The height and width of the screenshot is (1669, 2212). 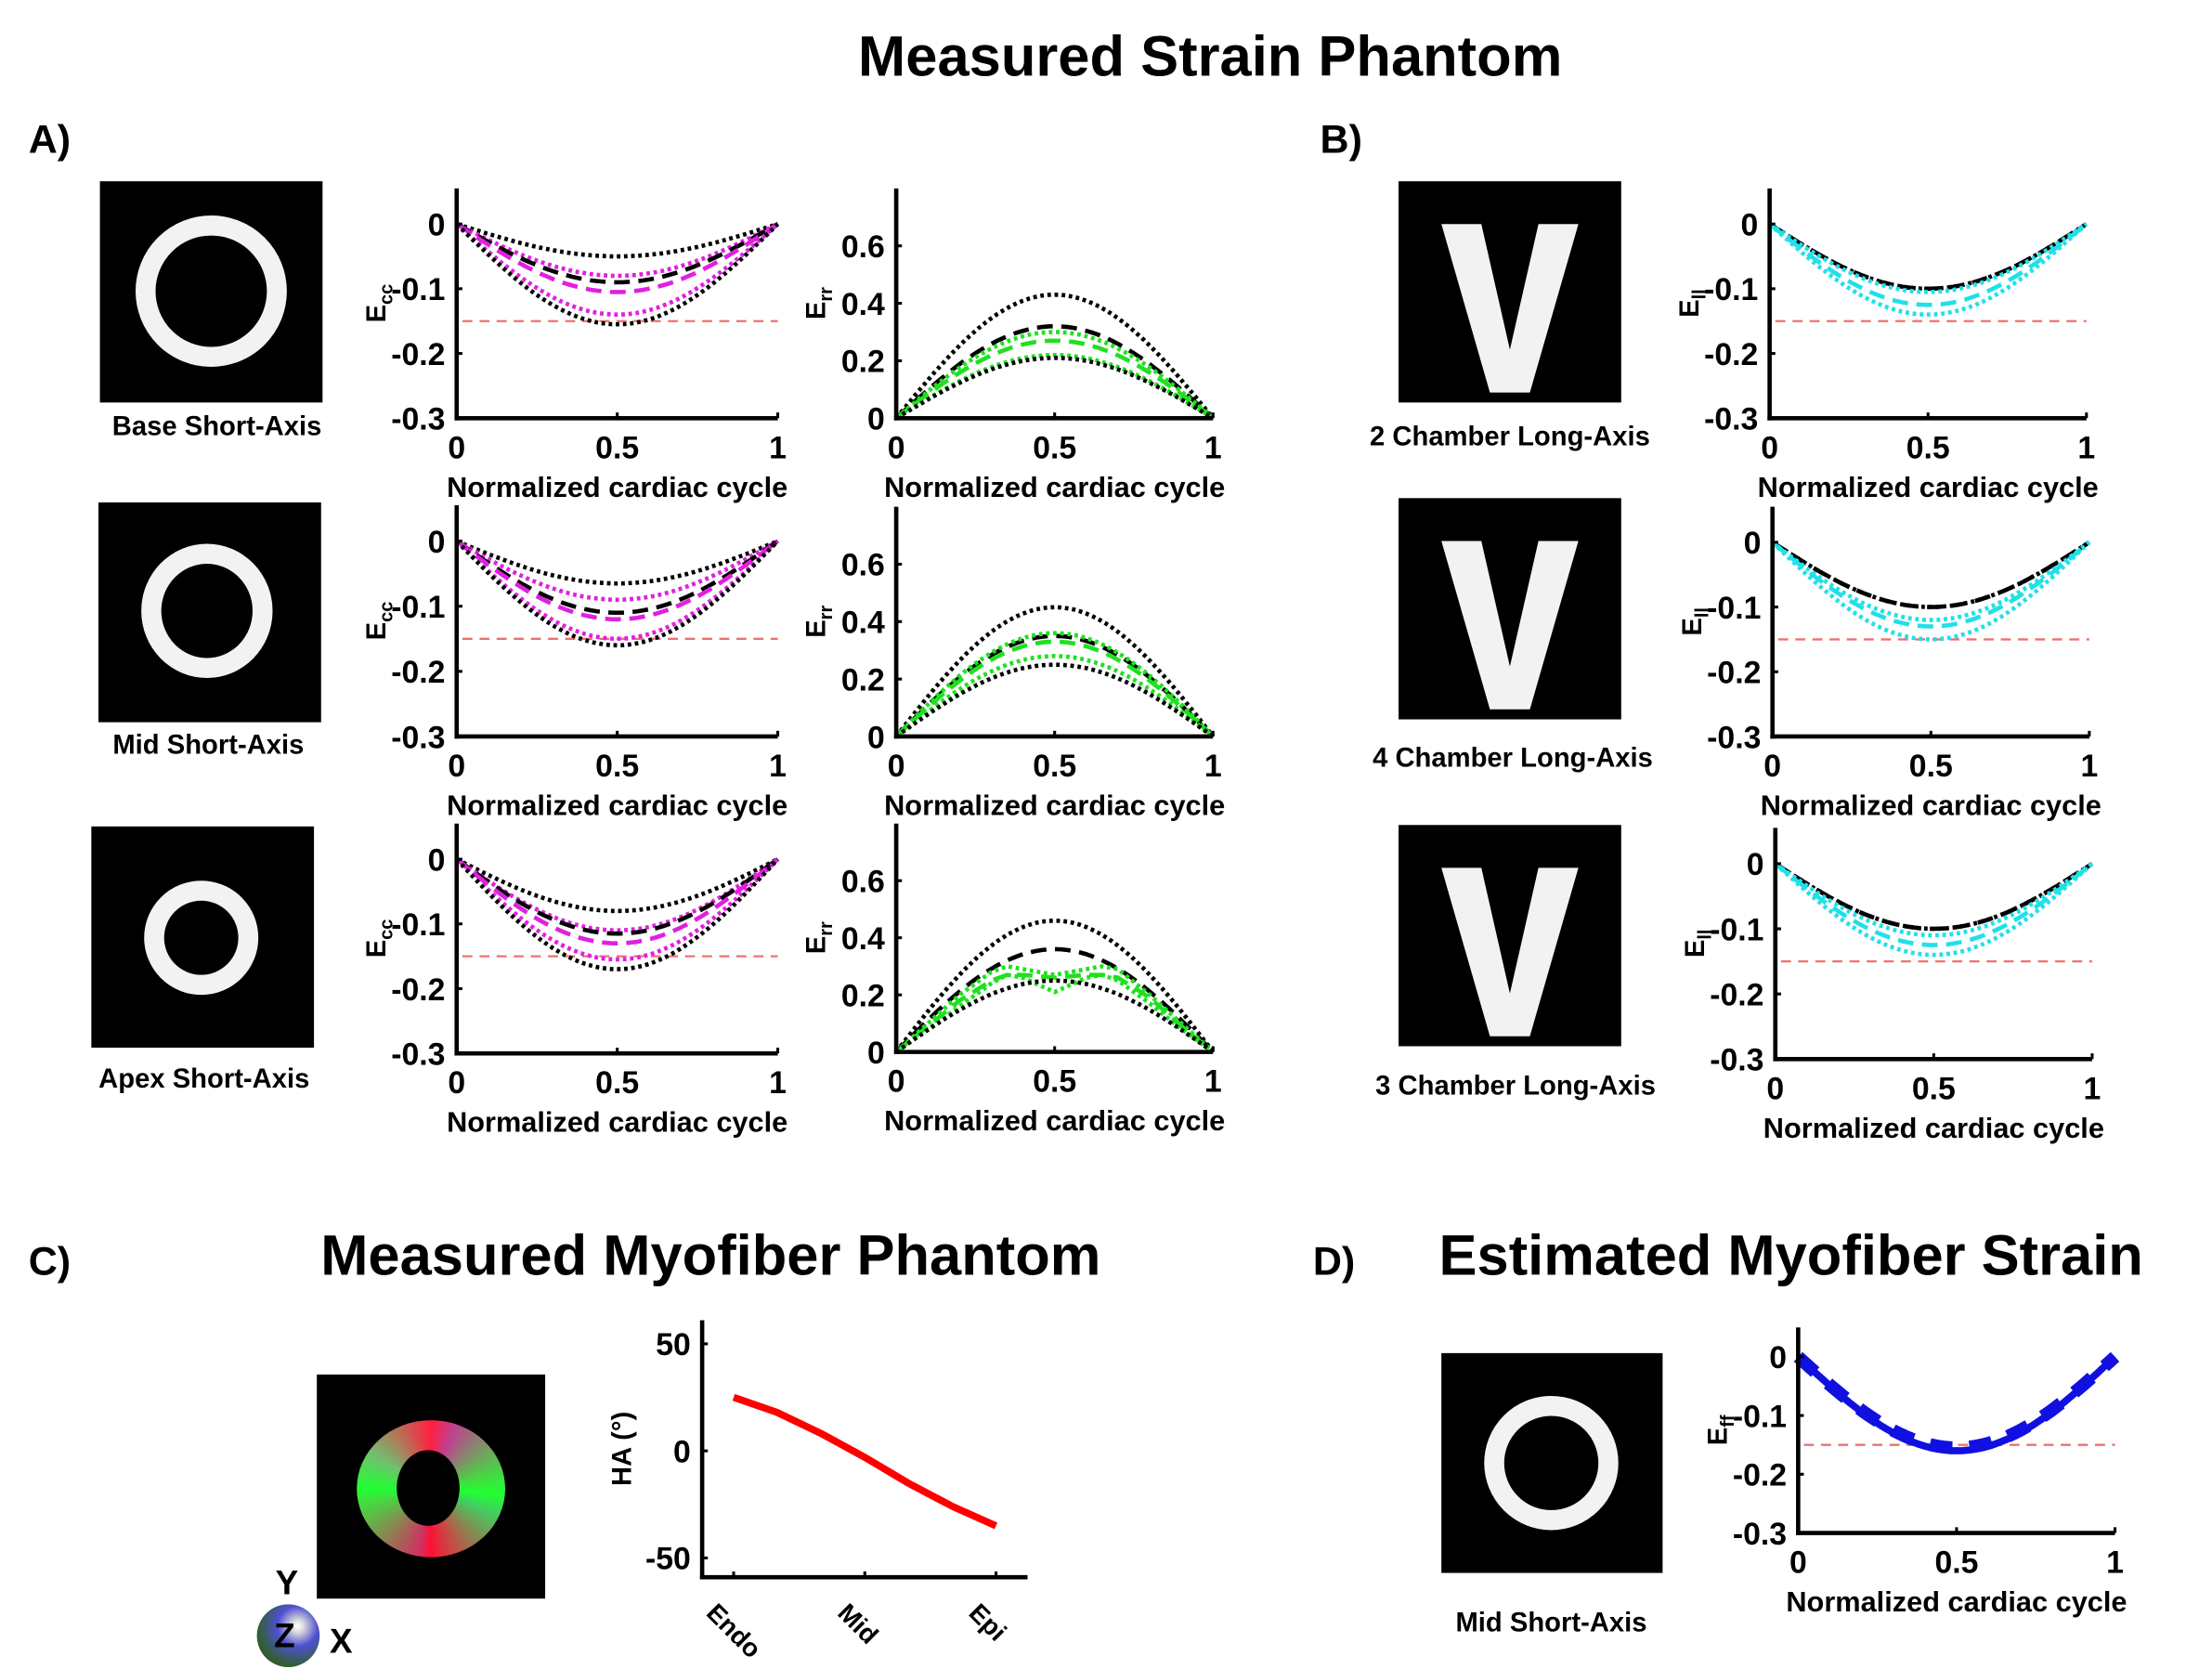 I want to click on myofiber-strain-title: Estimated Myofiber Strain, so click(x=1791, y=1256).